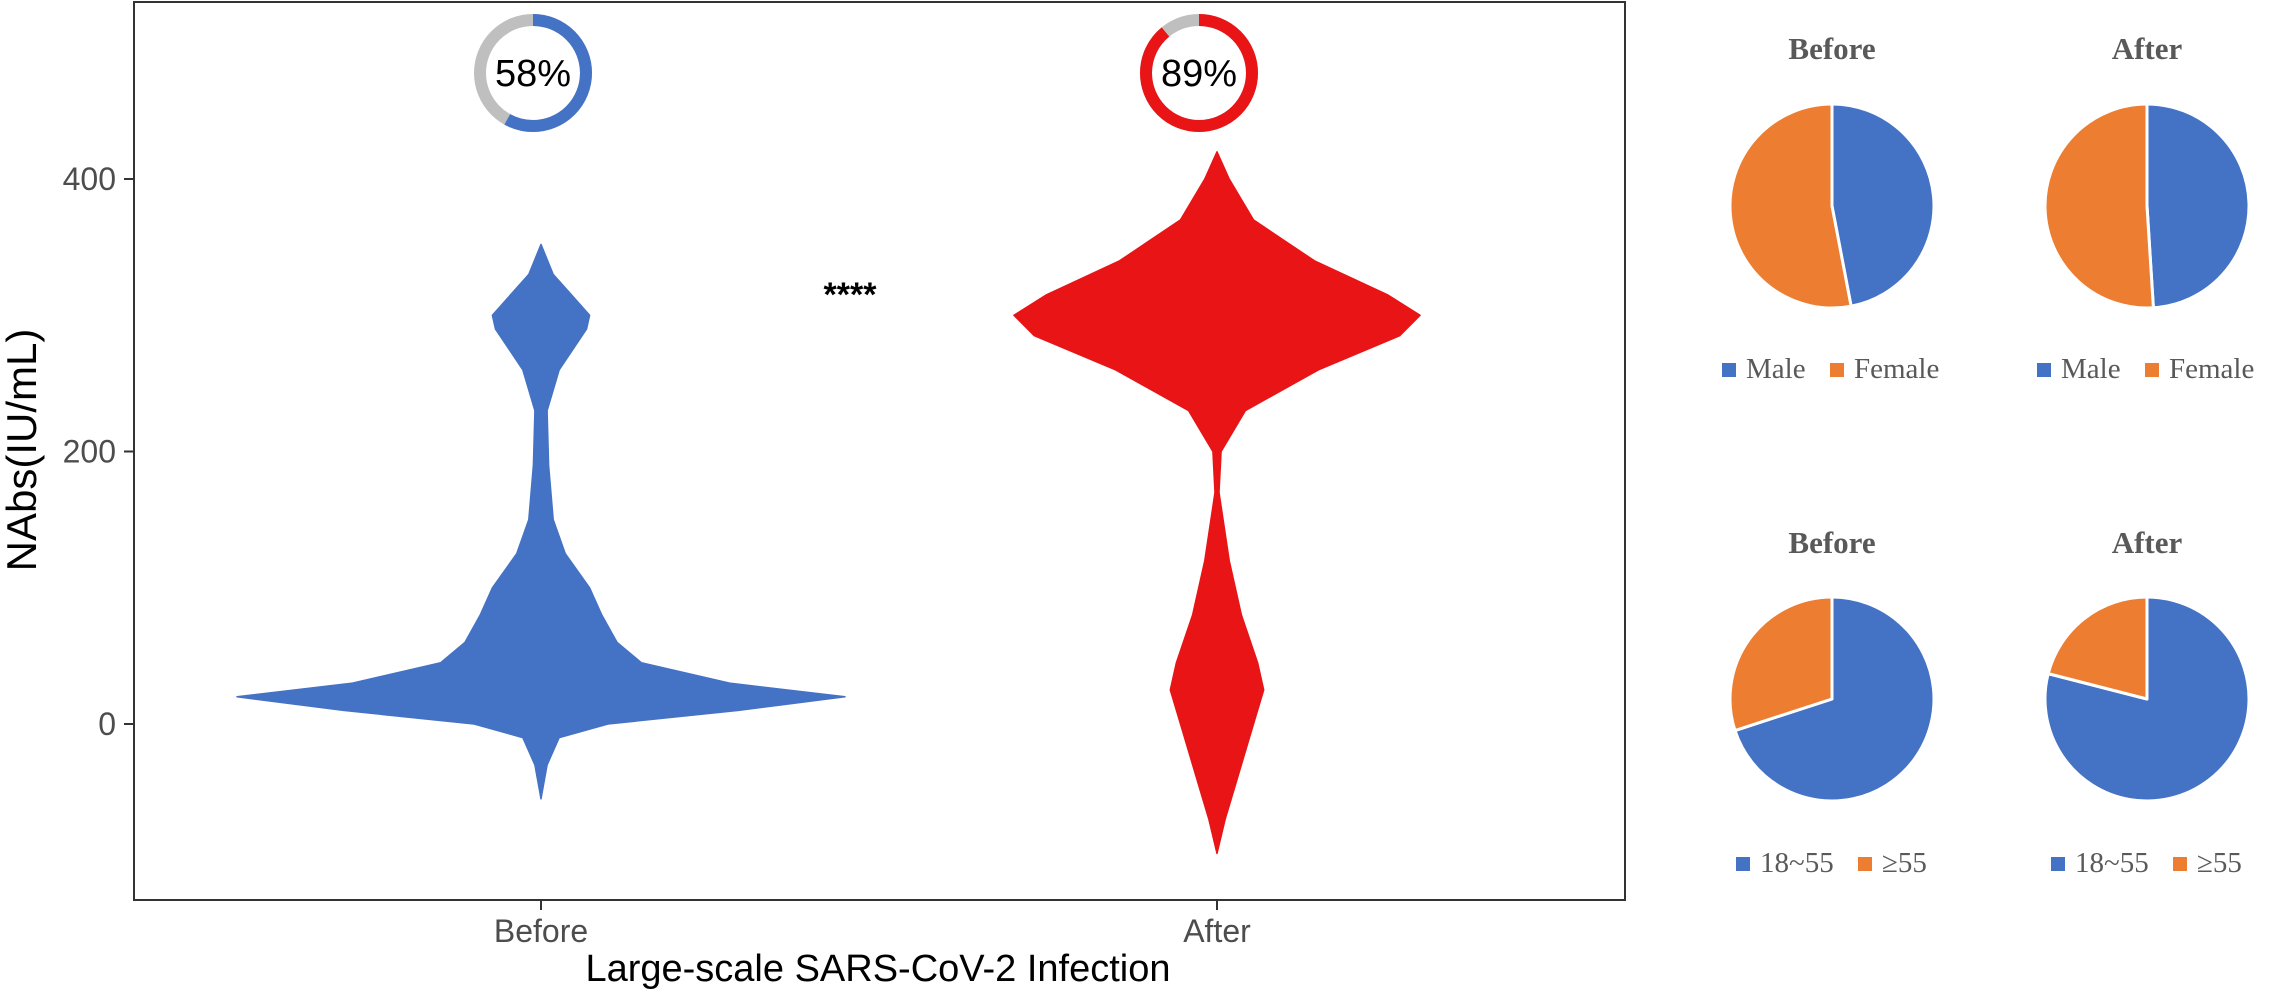 Image resolution: width=2274 pixels, height=995 pixels. What do you see at coordinates (89, 179) in the screenshot?
I see `y-tick-label: 400` at bounding box center [89, 179].